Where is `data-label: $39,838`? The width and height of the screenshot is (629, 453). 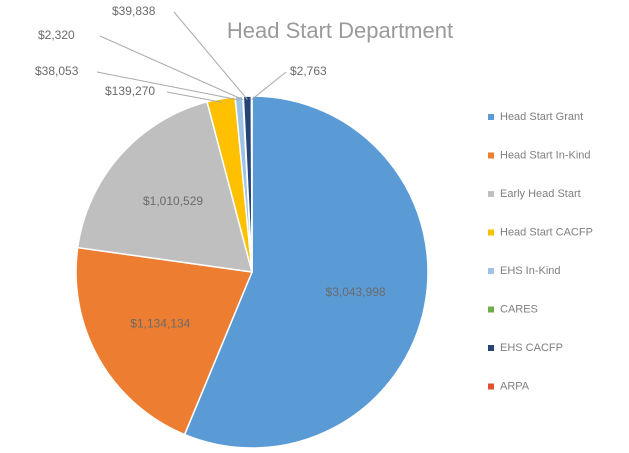 data-label: $39,838 is located at coordinates (134, 11).